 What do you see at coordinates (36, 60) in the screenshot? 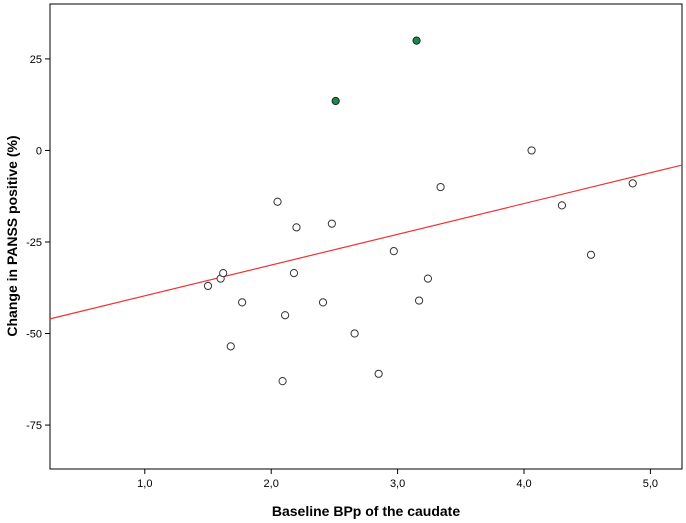
I see `y-tick-label: 25` at bounding box center [36, 60].